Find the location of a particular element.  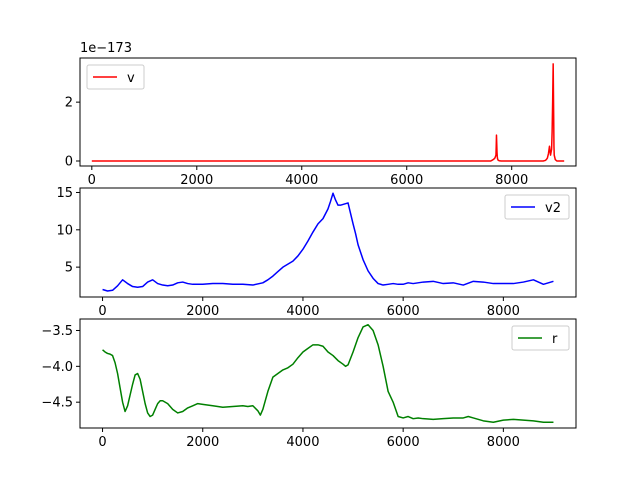

y-tick-label: 2 is located at coordinates (69, 103).